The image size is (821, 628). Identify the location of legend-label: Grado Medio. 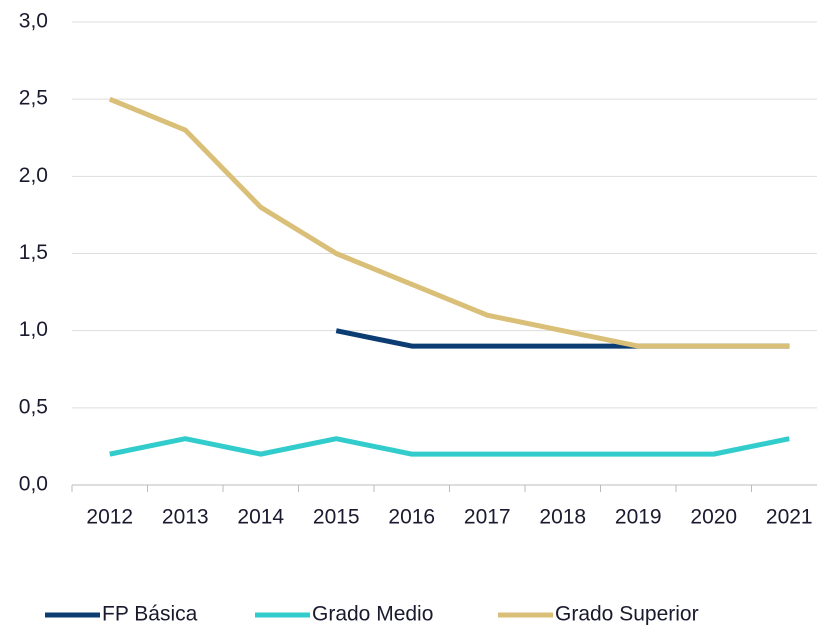
(372, 614).